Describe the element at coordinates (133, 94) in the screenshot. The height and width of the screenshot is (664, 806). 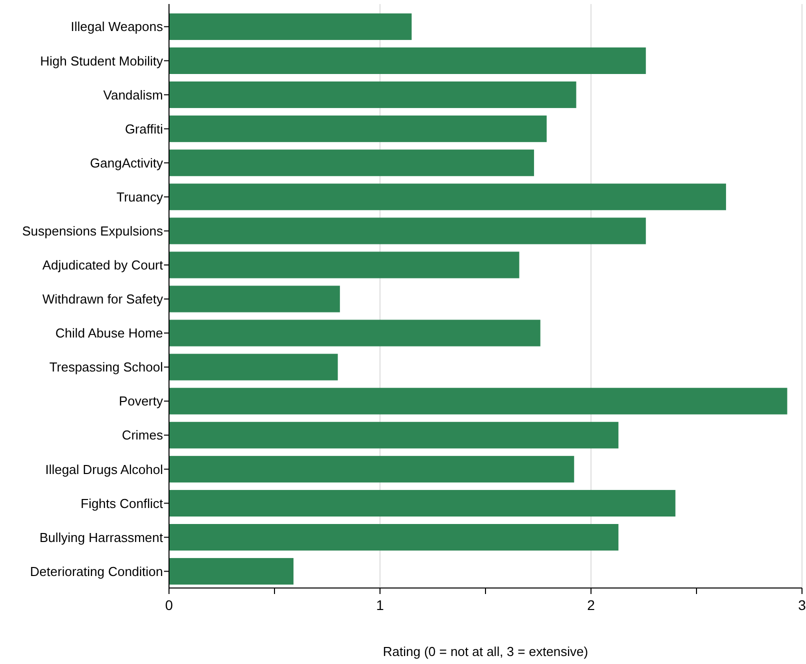
I see `y-tick-label: Vandalism` at that location.